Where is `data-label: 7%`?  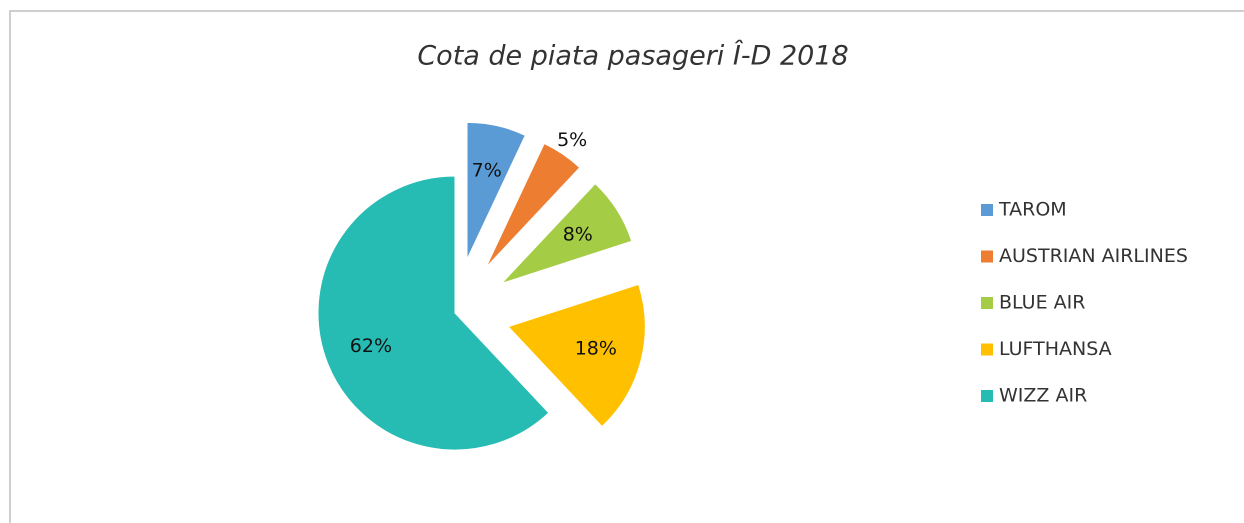
data-label: 7% is located at coordinates (487, 171).